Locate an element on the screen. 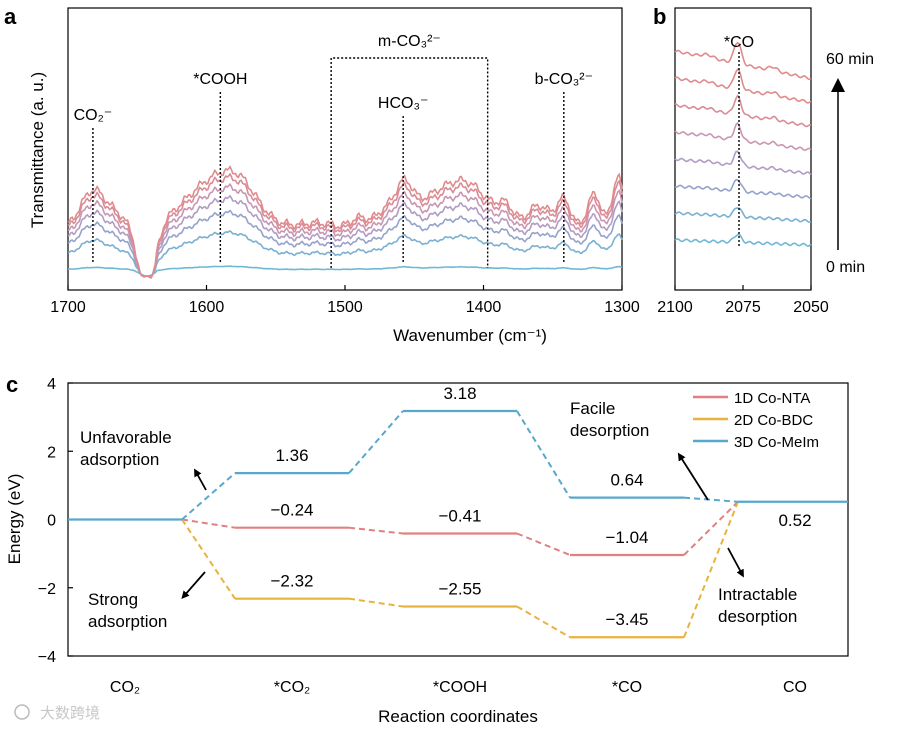 The image size is (897, 729). panel-c-value-1-3: −3.45 is located at coordinates (626, 619).